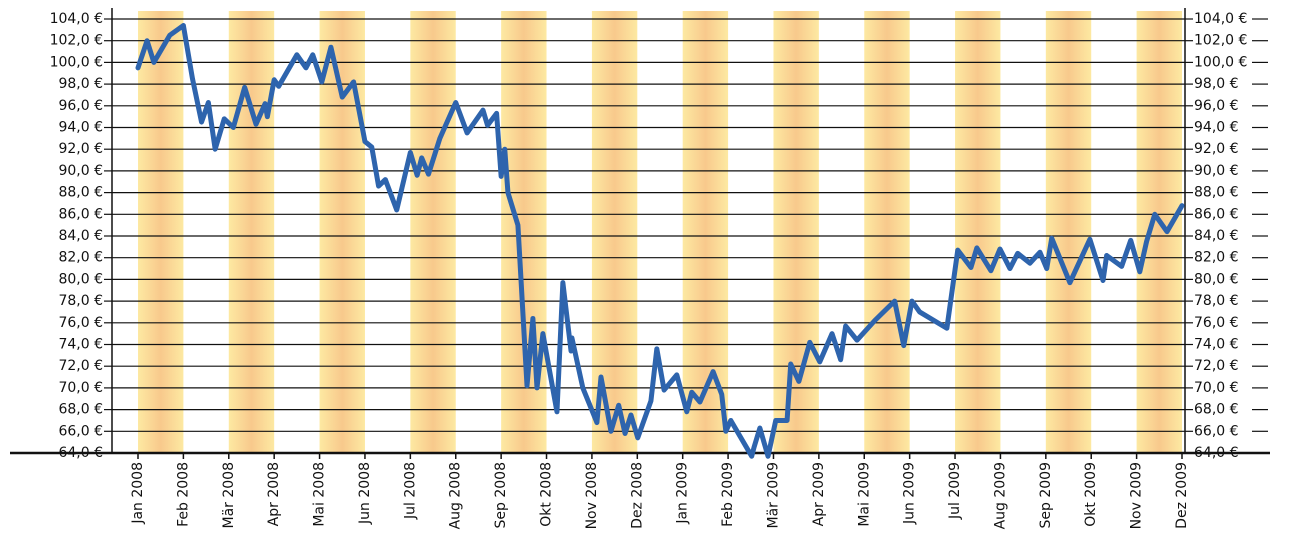 The height and width of the screenshot is (547, 1291). Describe the element at coordinates (80, 323) in the screenshot. I see `y-tick-label: 76,0 €` at that location.